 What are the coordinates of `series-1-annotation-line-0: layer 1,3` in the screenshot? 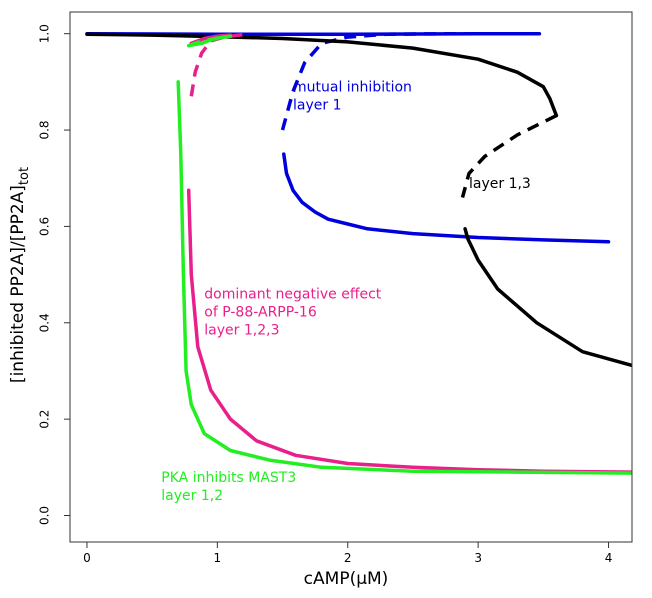 It's located at (500, 184).